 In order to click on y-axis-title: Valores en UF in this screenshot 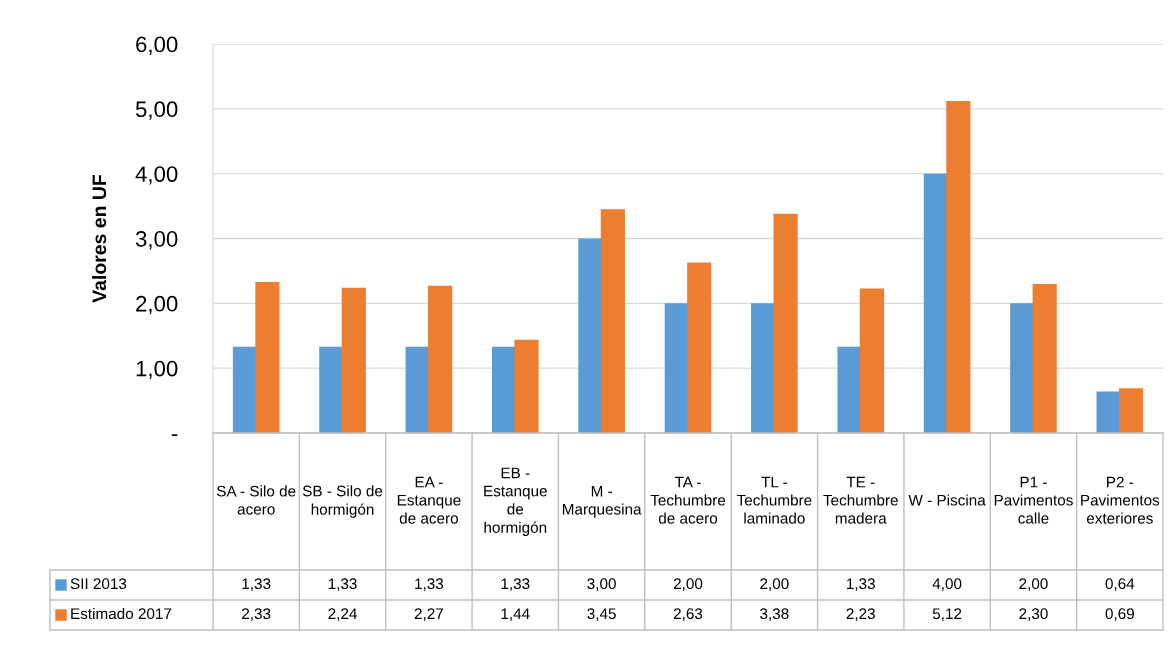, I will do `click(99, 238)`.